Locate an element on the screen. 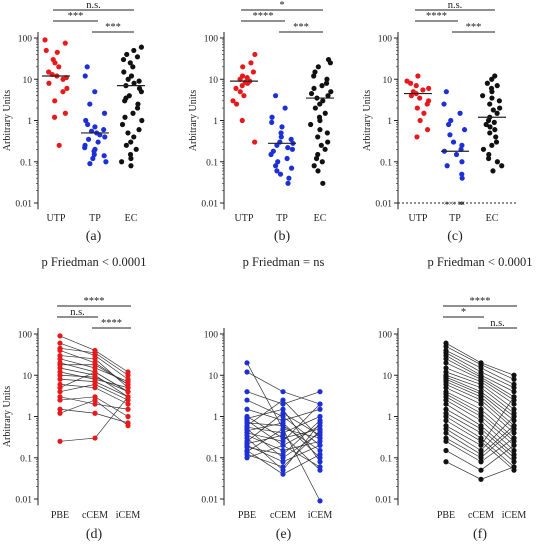  y-tick-label: 10 is located at coordinates (214, 377).